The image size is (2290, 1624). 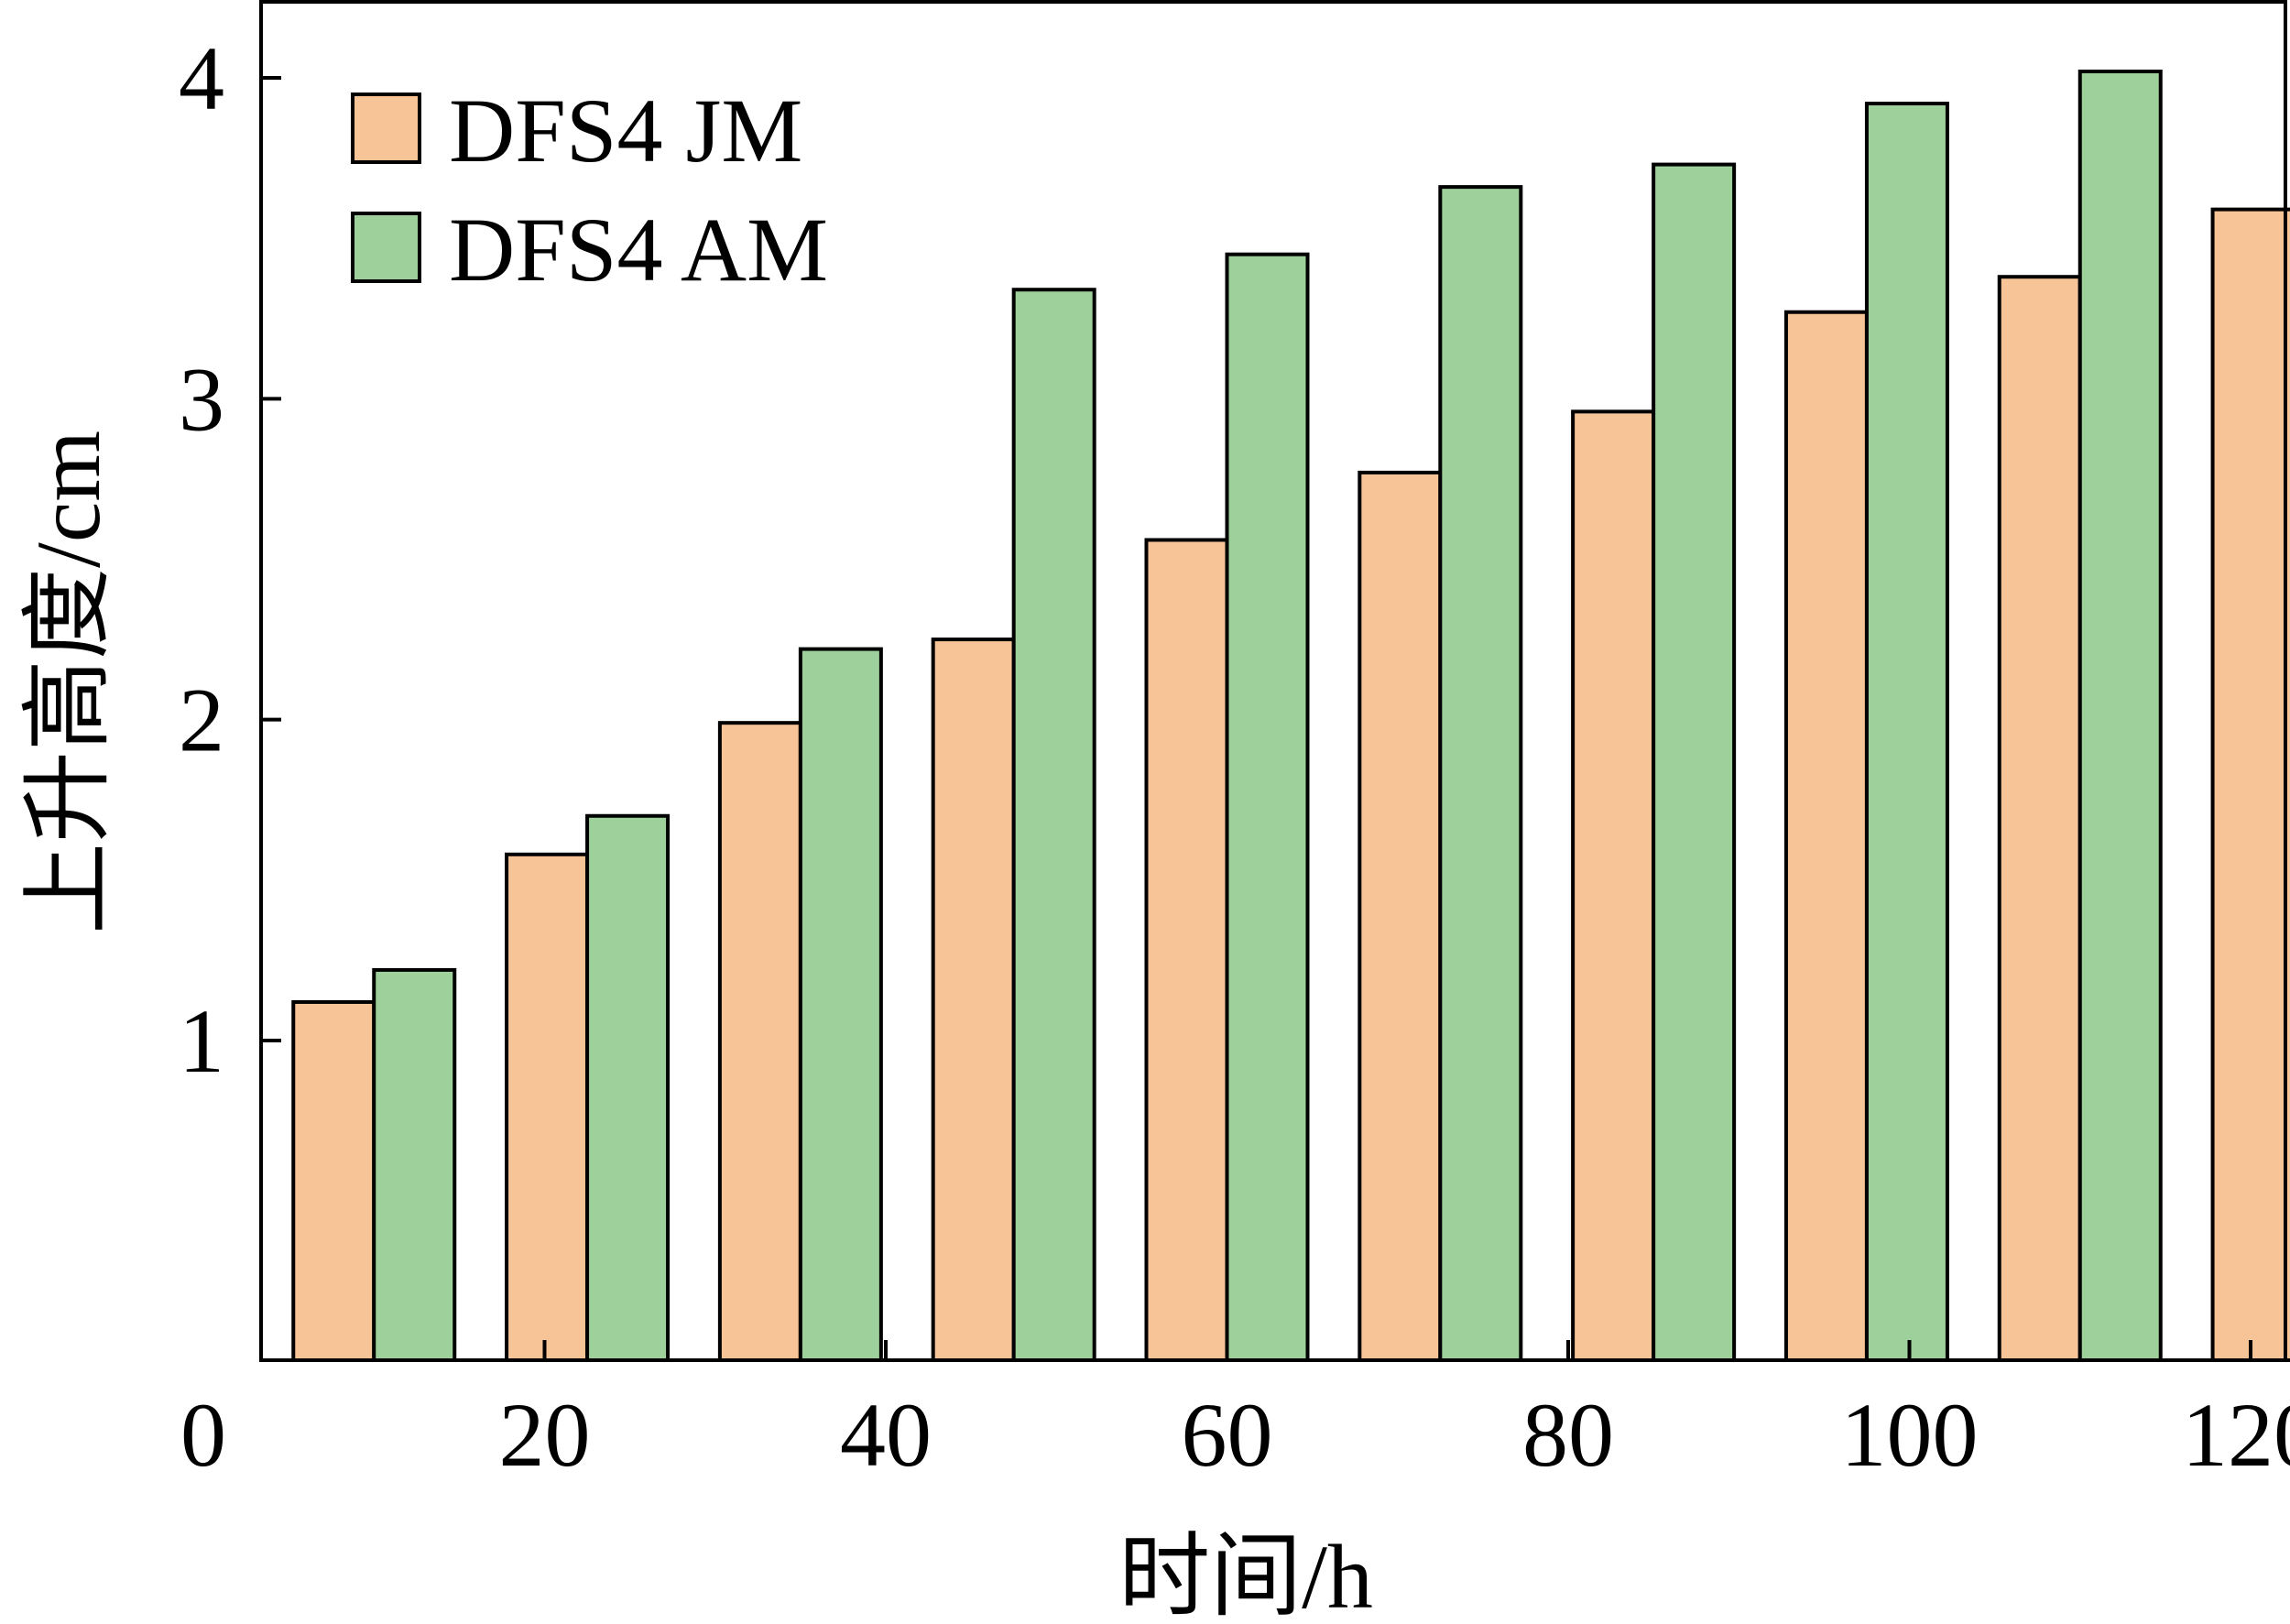 I want to click on y-axis-title: 上升高度/cm, so click(x=68, y=682).